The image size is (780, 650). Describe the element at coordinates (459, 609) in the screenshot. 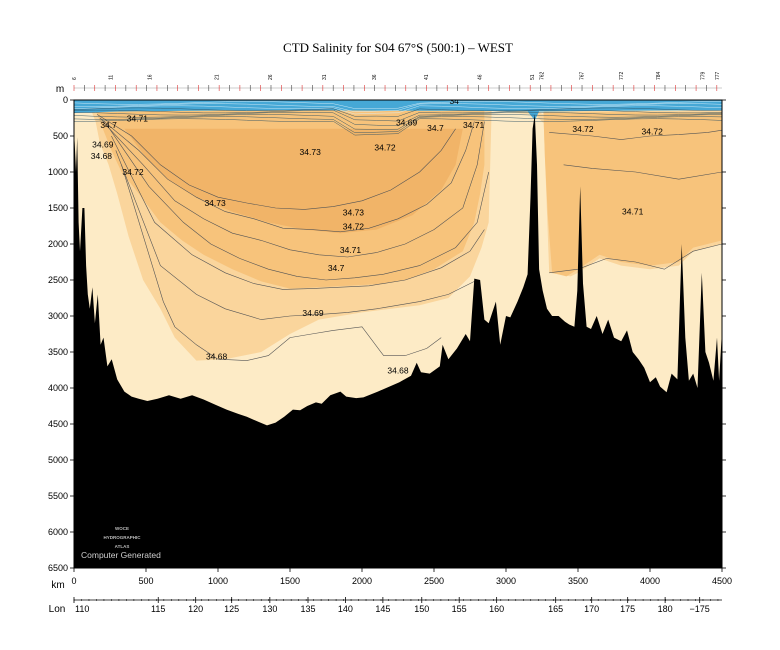

I see `lon-tick-label: 155` at that location.